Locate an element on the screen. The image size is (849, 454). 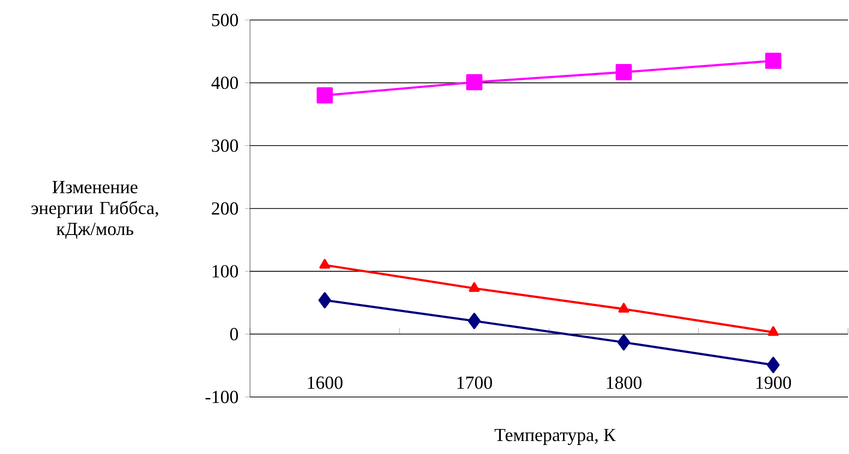
y-tick-label: 200 is located at coordinates (225, 208).